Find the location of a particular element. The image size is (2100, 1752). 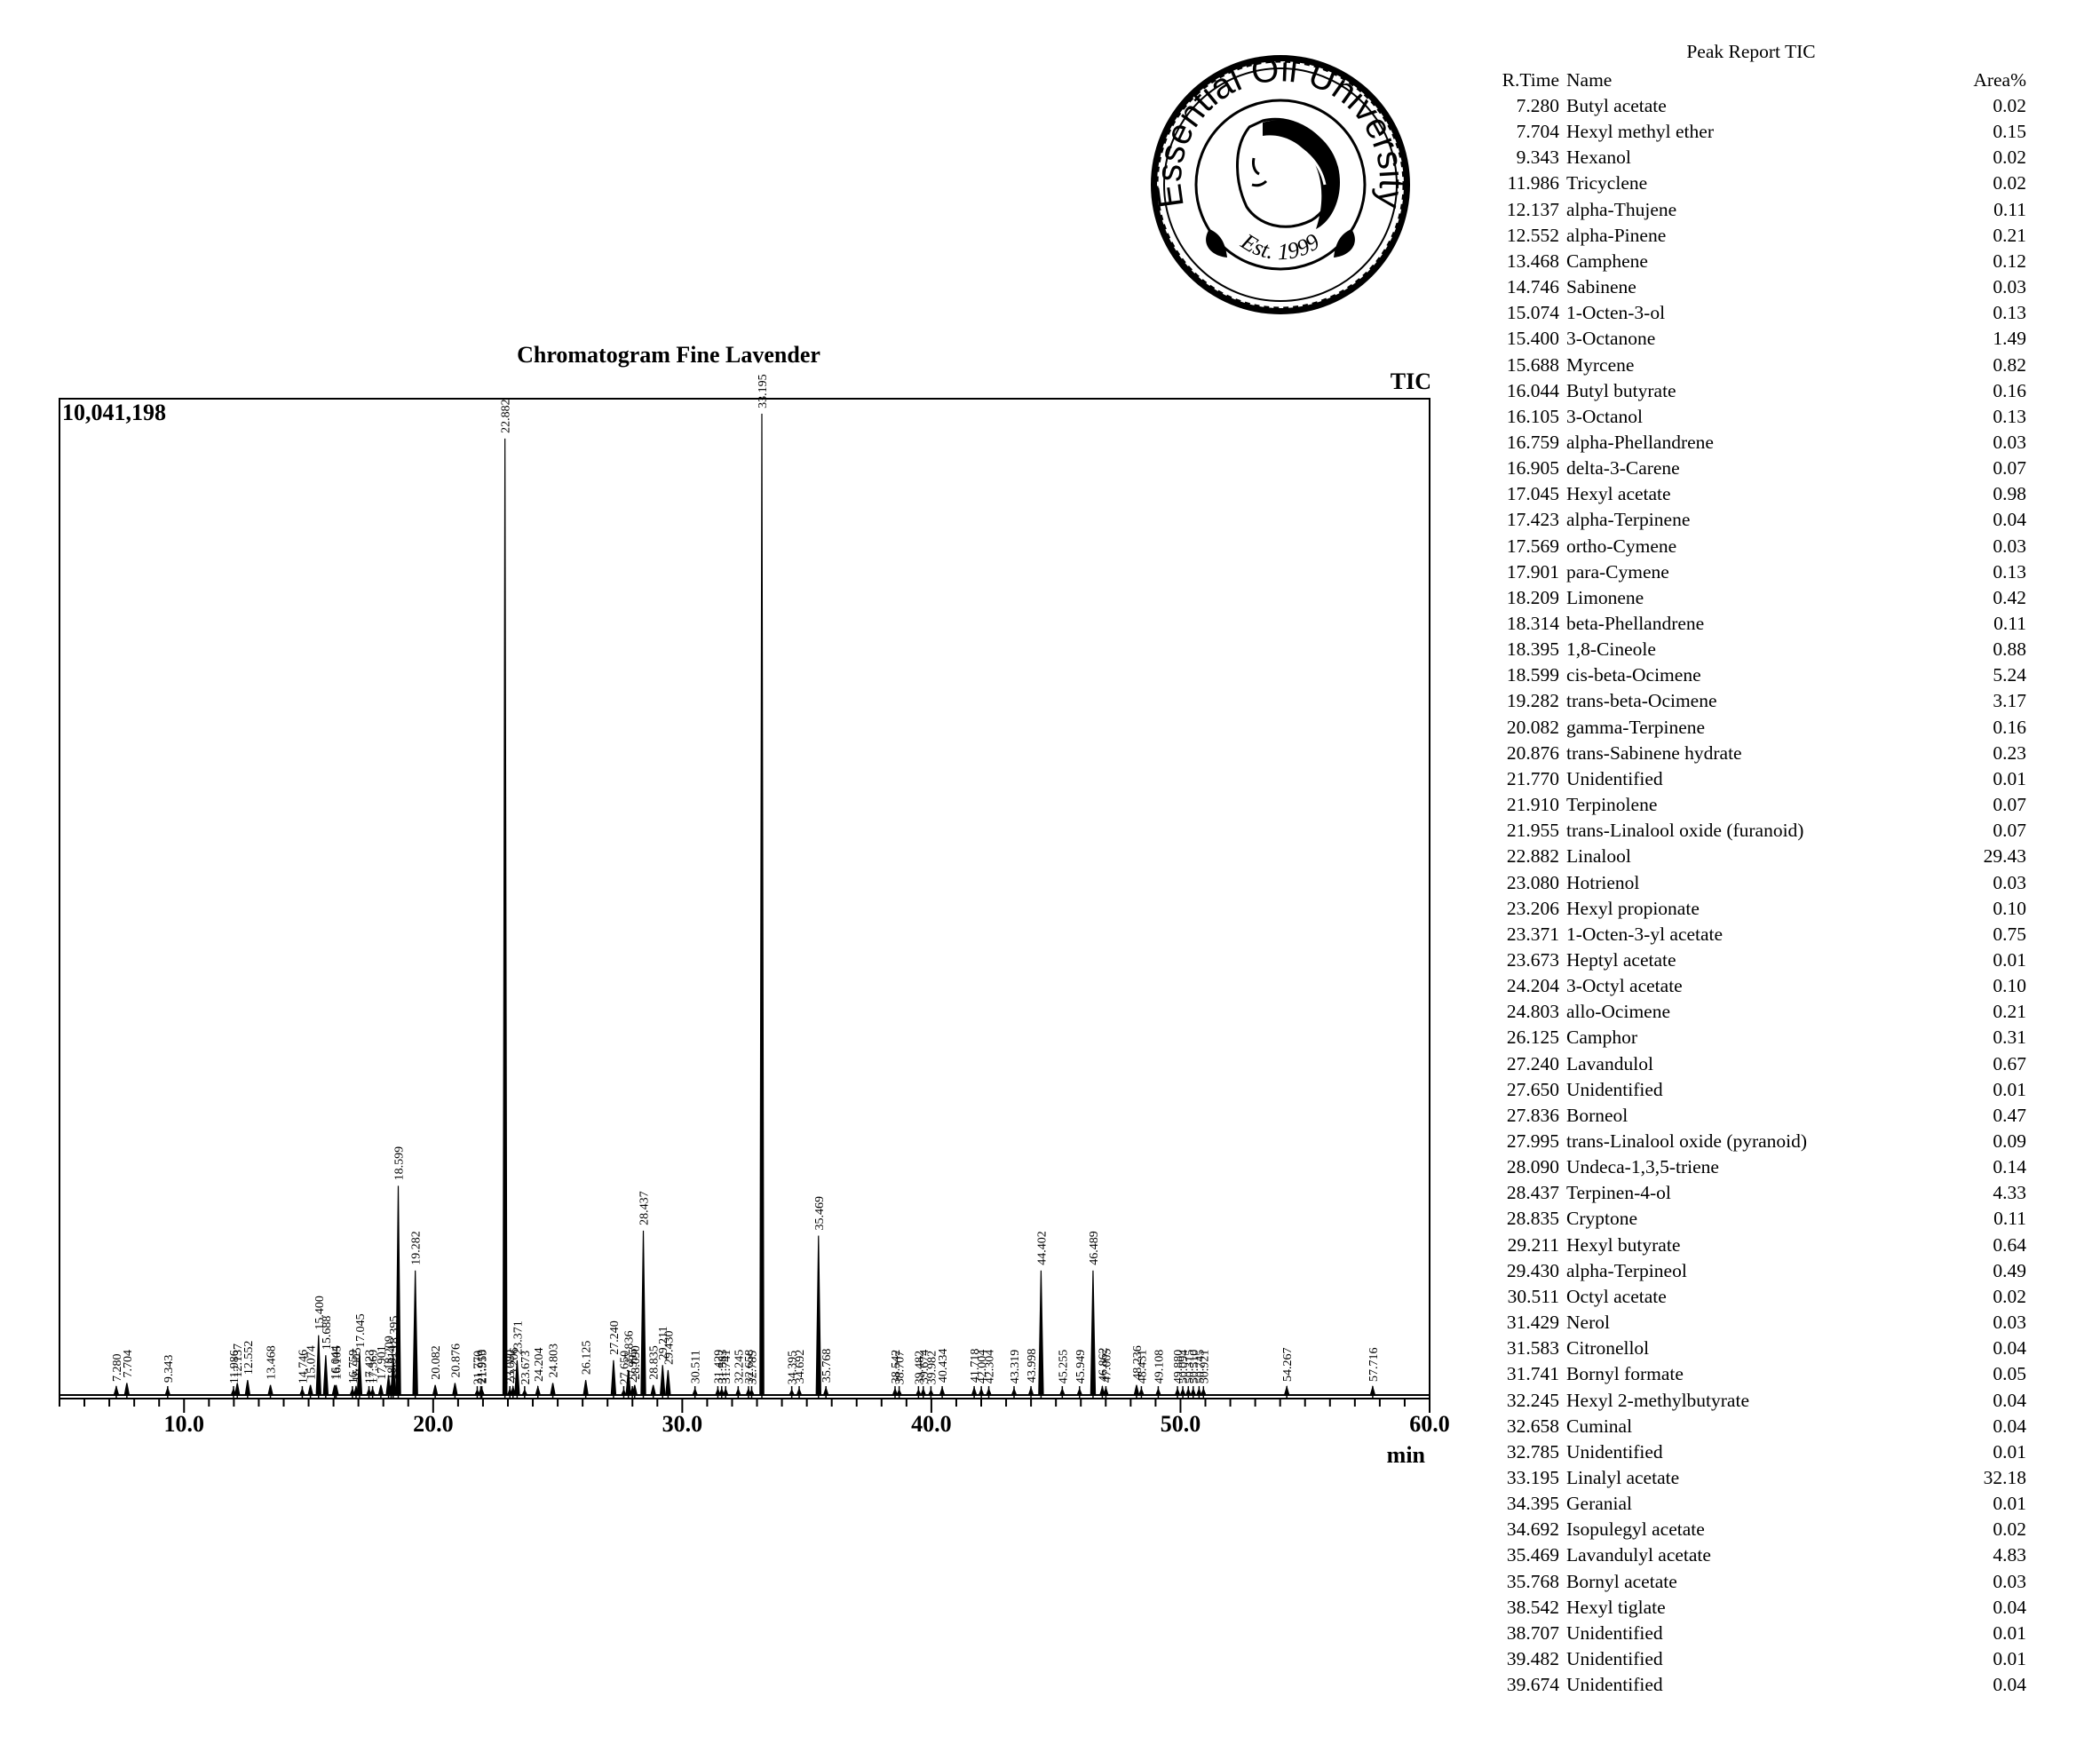

row-area: 0.88 is located at coordinates (2009, 649).